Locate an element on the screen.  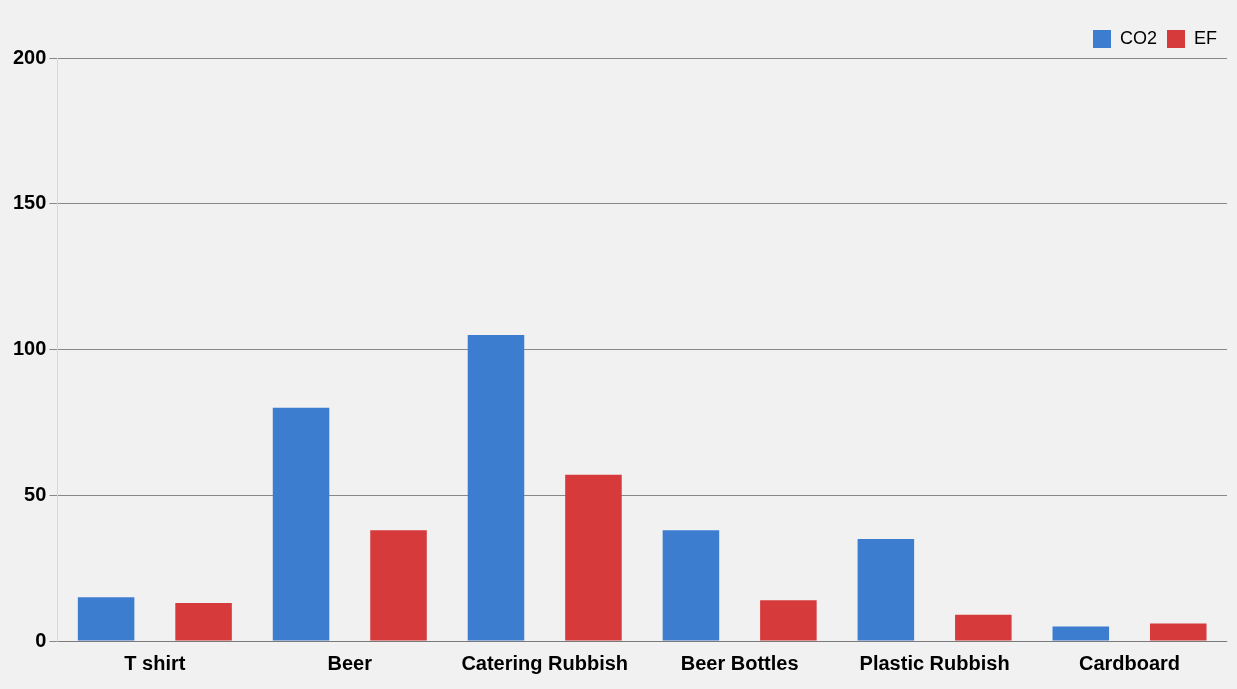
y-tick-label: 150 is located at coordinates (29, 202).